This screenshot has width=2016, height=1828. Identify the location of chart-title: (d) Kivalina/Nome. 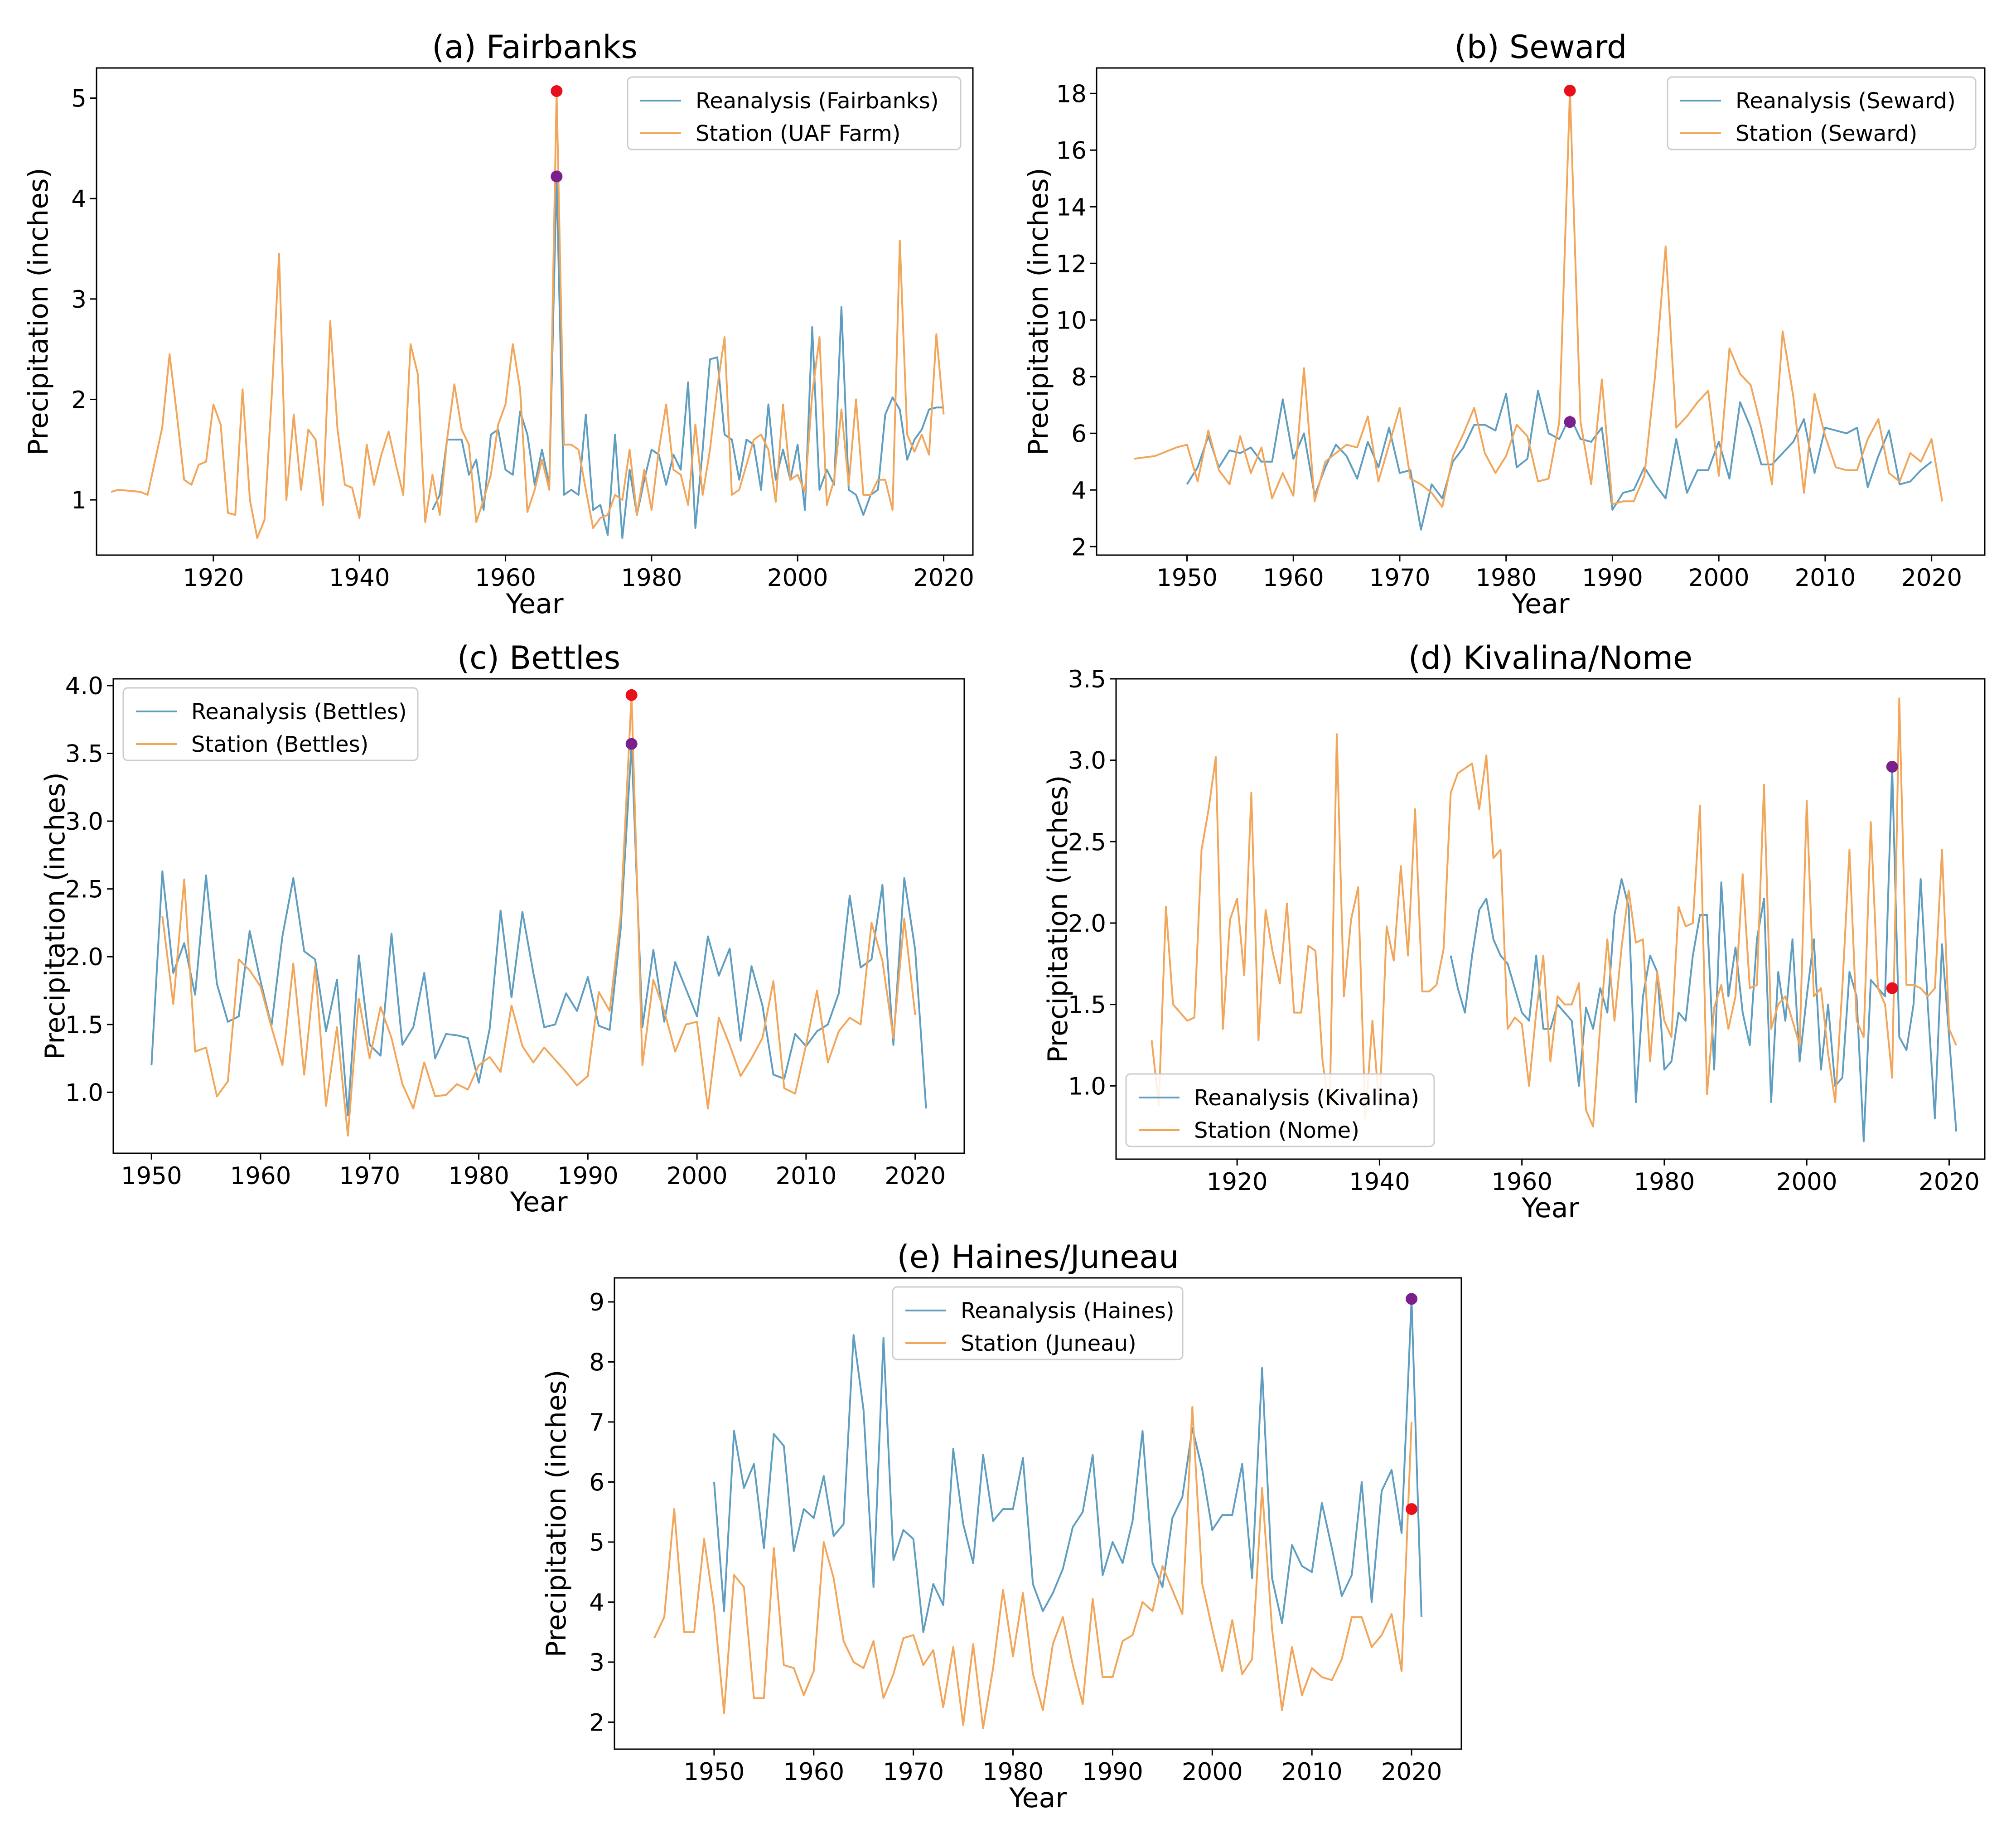
(1550, 658).